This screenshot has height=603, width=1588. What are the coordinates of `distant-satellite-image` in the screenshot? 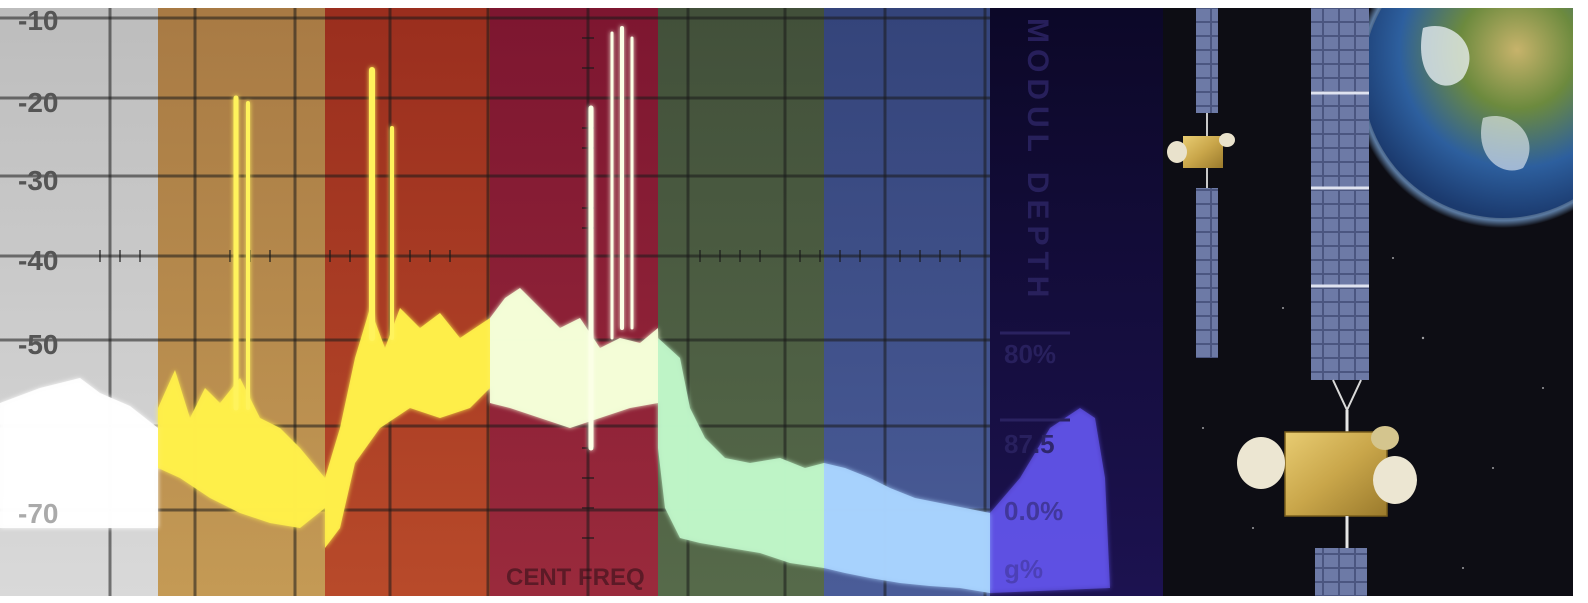 It's located at (1201, 183).